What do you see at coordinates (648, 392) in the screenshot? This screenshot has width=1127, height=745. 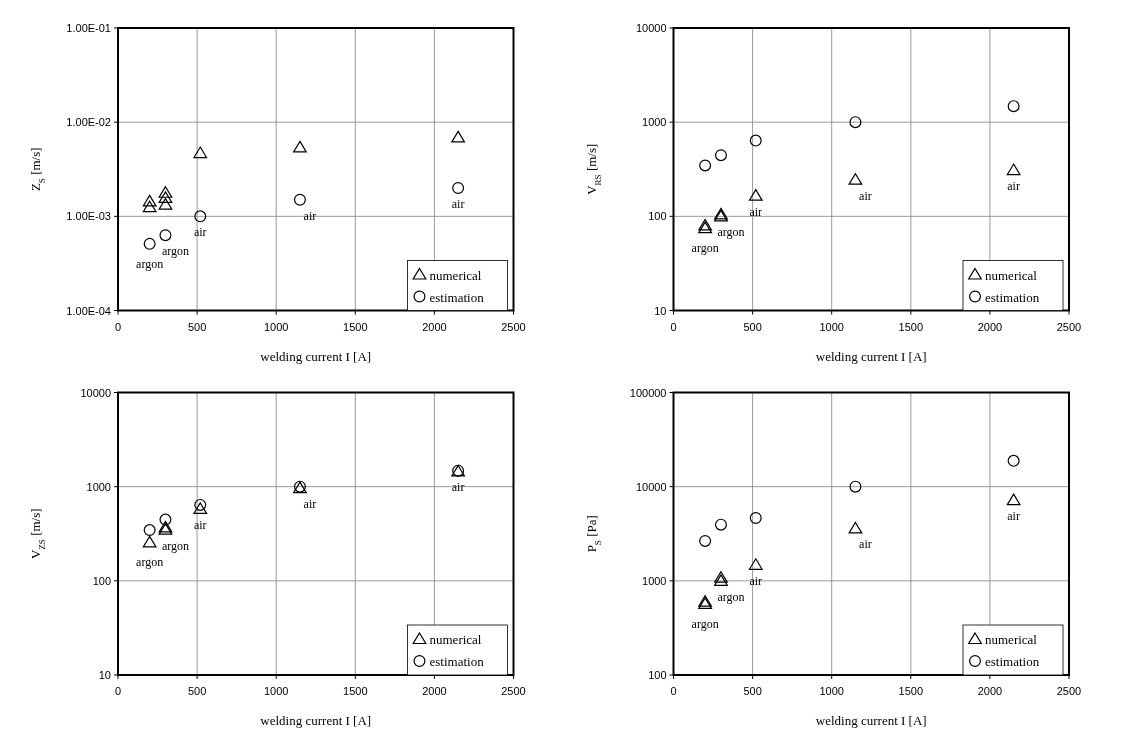 I see `y-tick-label: 100000` at bounding box center [648, 392].